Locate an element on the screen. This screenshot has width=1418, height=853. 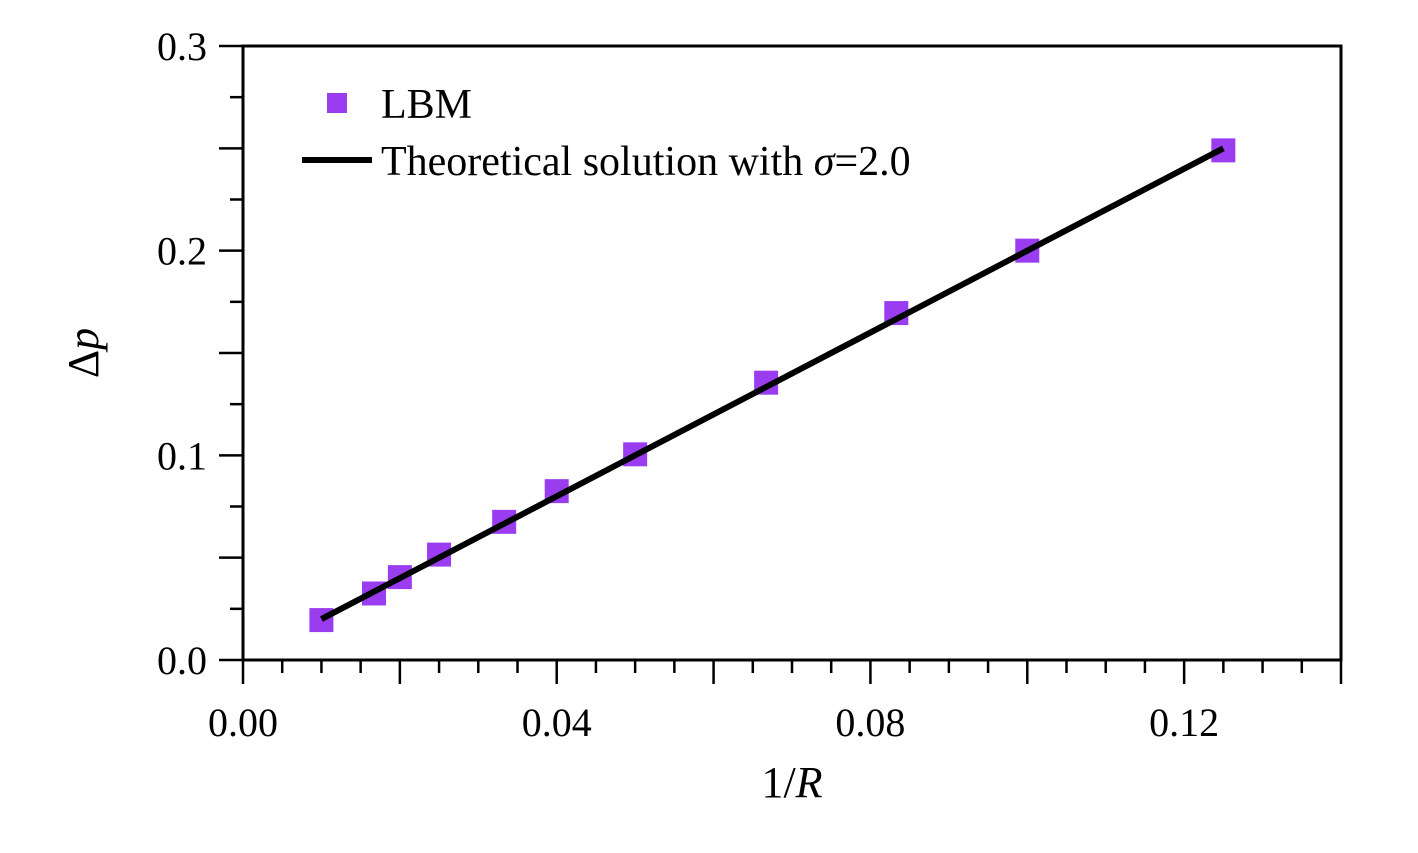
x-axis: 0.00 0.04 0.08 0.12 is located at coordinates (775, 702).